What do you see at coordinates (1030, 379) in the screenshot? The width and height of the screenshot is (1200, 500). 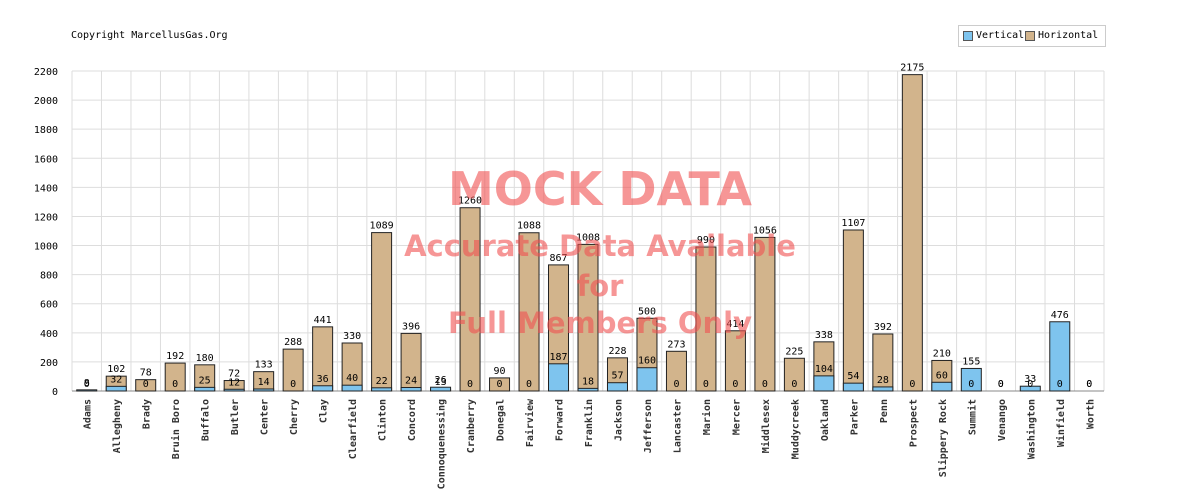 I see `data-label-vertical: 33` at bounding box center [1030, 379].